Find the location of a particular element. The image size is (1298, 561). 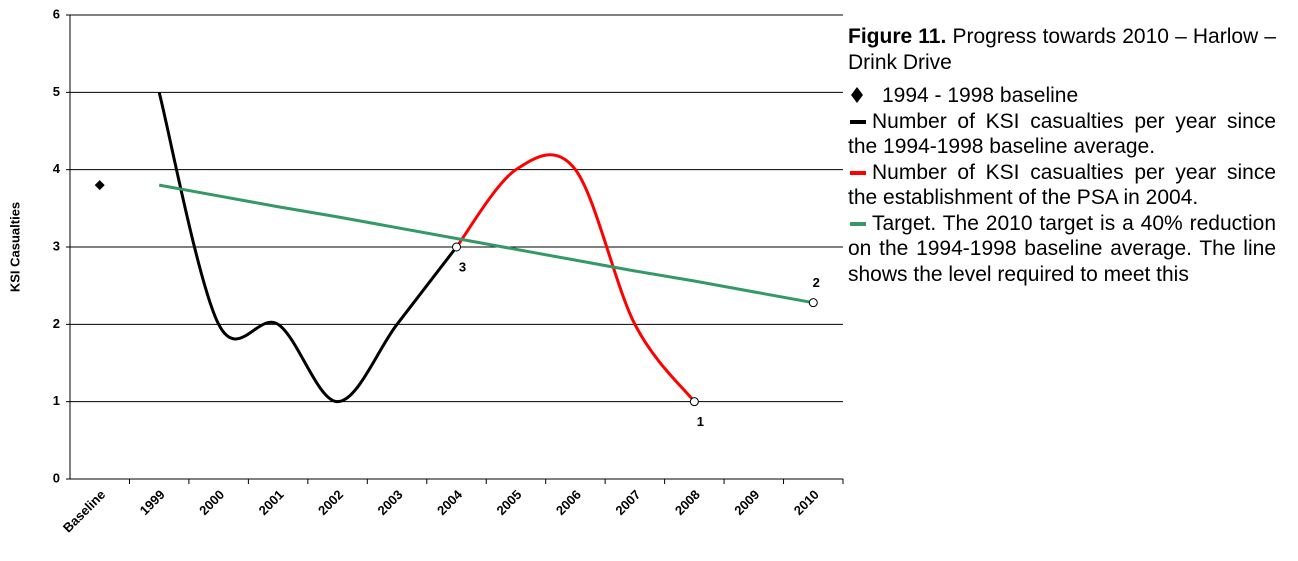

x-tick-label: 2003 is located at coordinates (390, 502).